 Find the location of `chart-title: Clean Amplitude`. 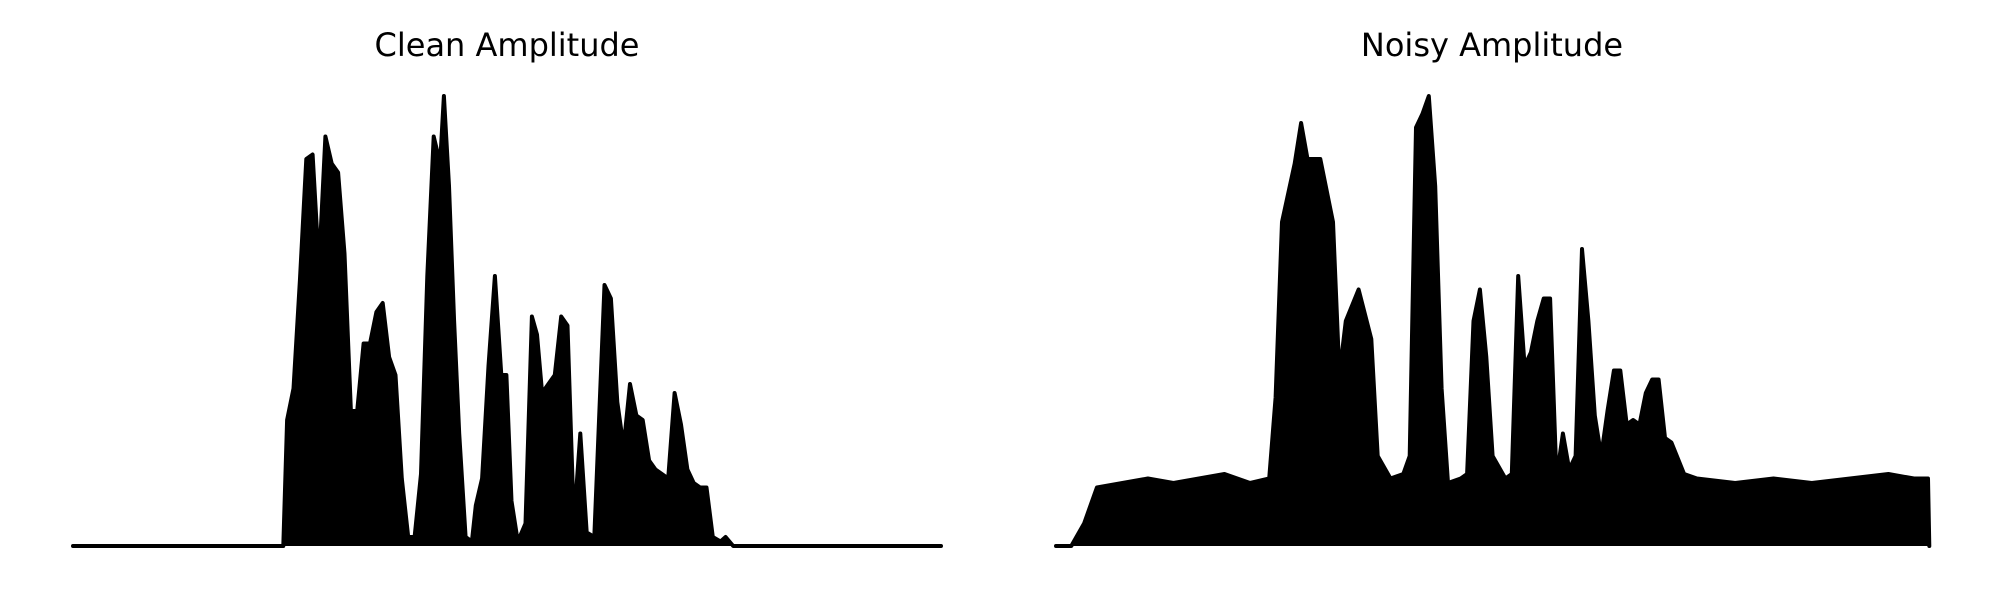

chart-title: Clean Amplitude is located at coordinates (507, 45).